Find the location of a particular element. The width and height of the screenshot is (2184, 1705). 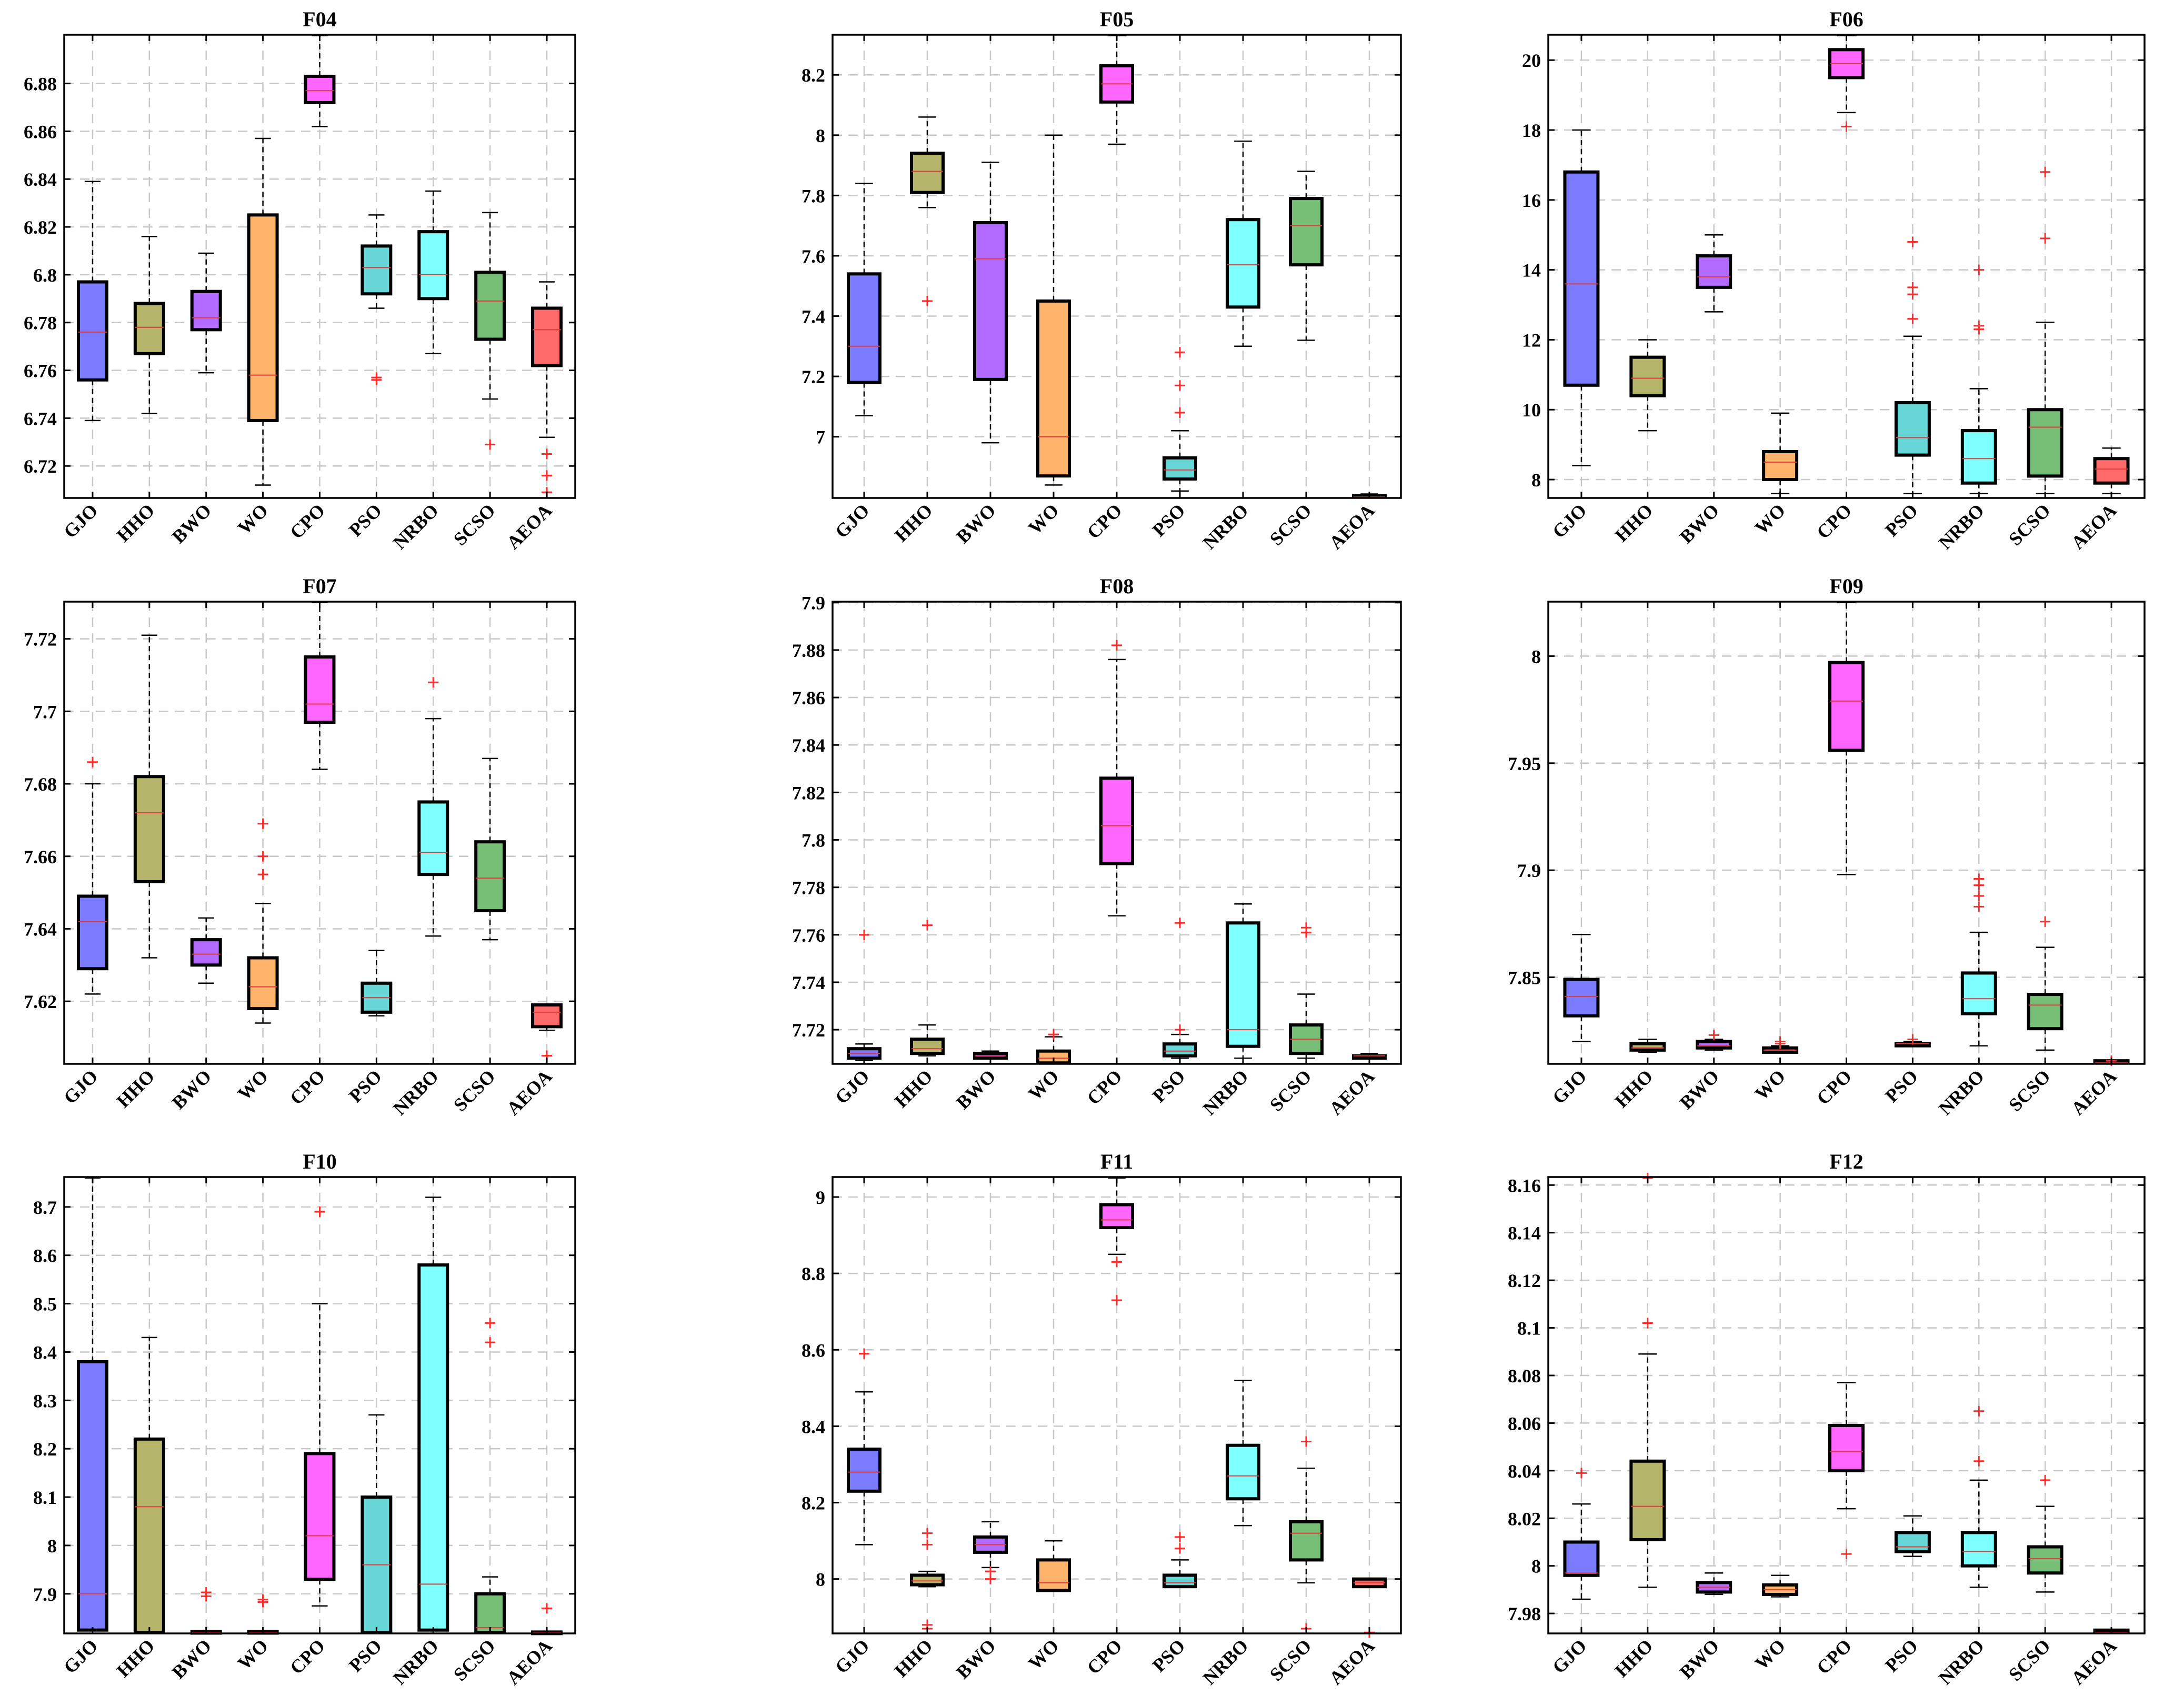

chart-f08-box-aeoa is located at coordinates (1369, 1056).